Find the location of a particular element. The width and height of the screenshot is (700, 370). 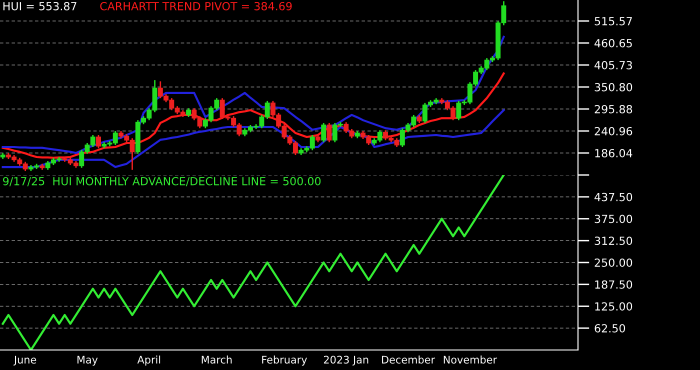

y-tick-label: 437.50 is located at coordinates (613, 197).